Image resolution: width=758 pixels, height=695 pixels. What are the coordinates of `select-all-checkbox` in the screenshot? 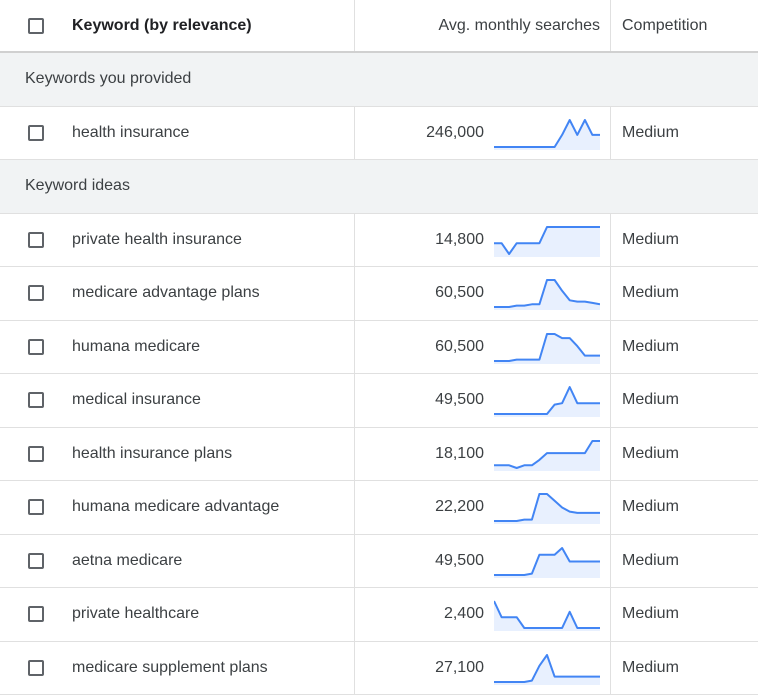 It's located at (36, 26).